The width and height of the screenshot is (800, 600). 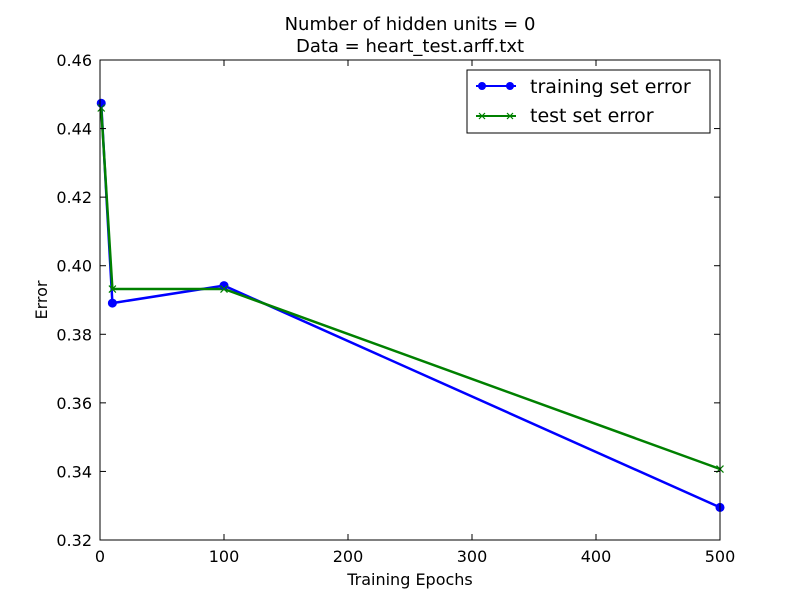 I want to click on y-tick-label: 0.40, so click(x=74, y=266).